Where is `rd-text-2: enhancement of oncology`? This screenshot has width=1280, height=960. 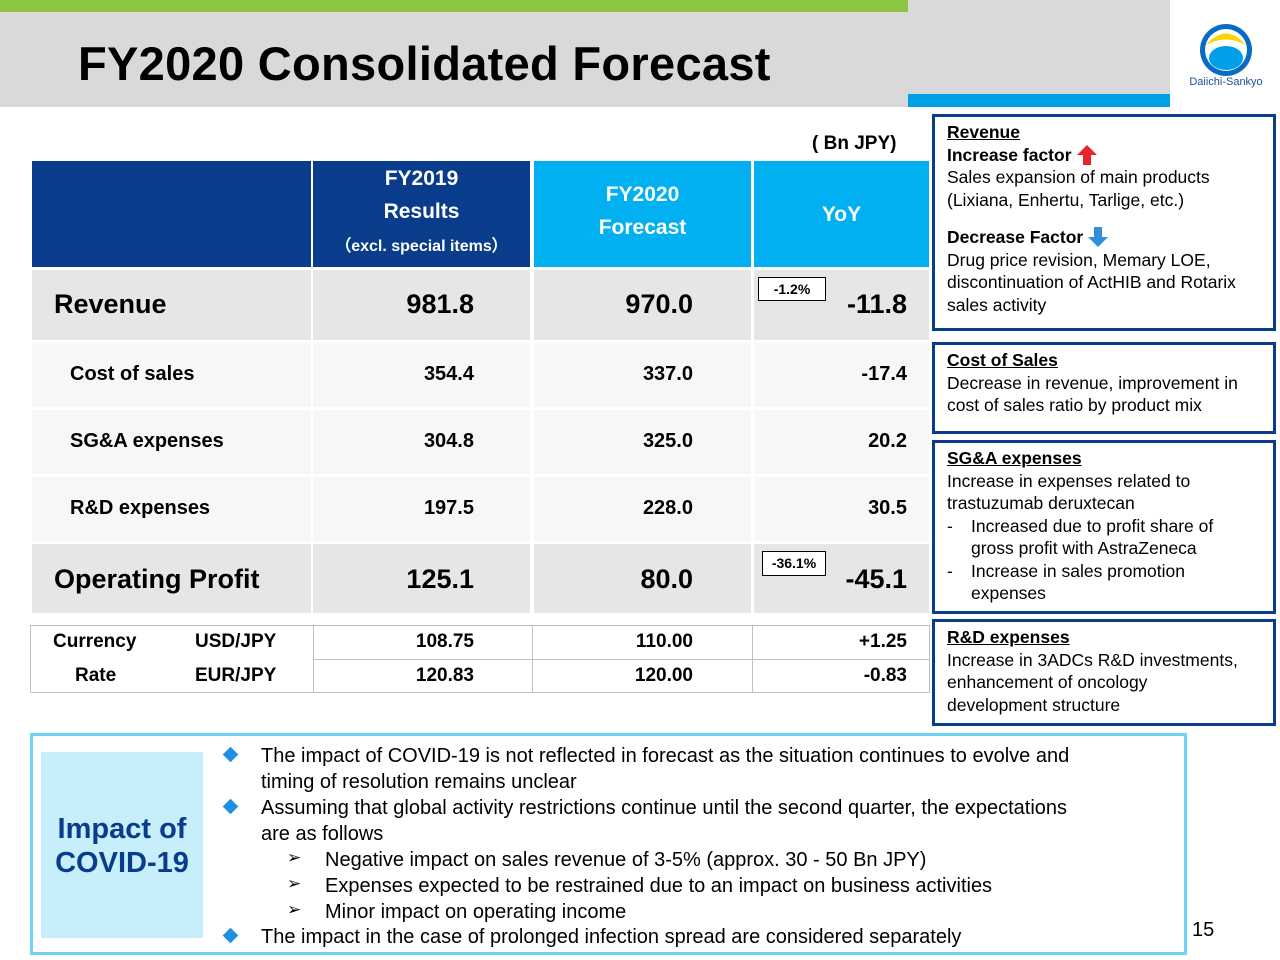
rd-text-2: enhancement of oncology is located at coordinates (1047, 682).